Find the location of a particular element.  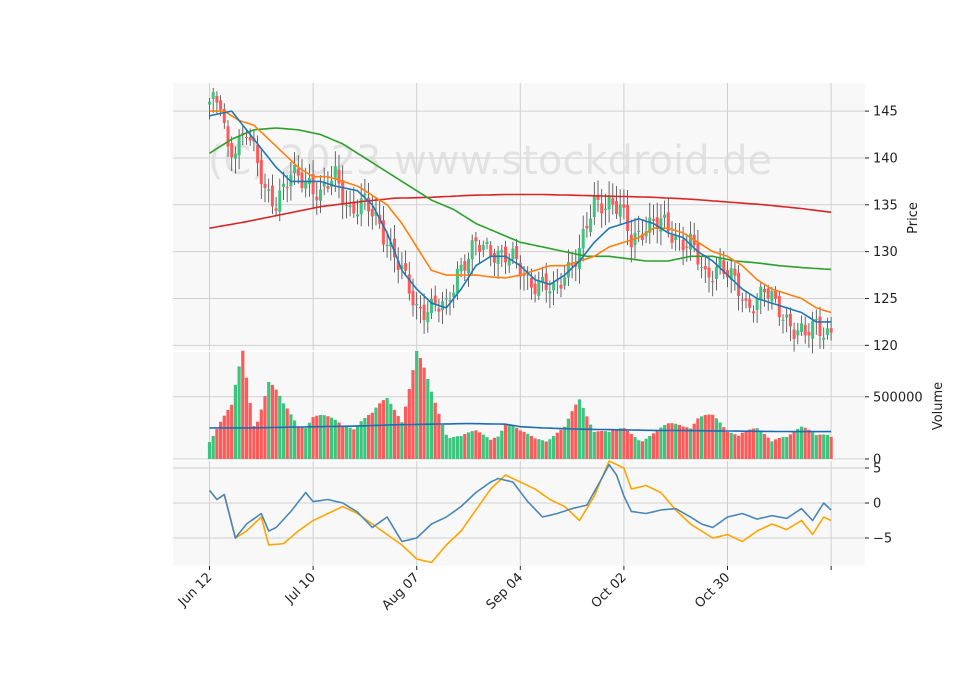

oscillator-signal-line is located at coordinates (520, 512).